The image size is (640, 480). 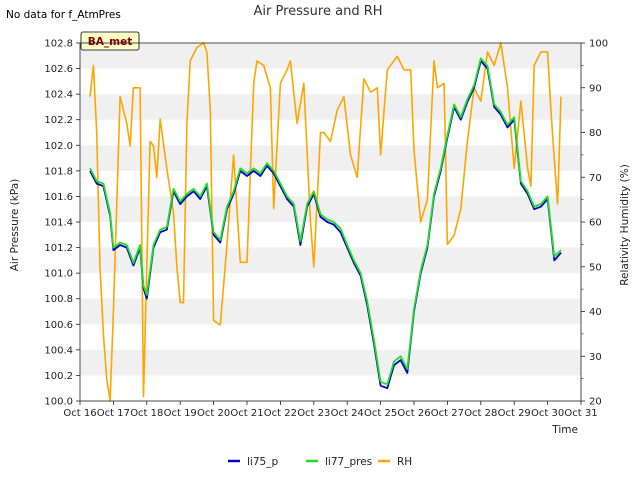 I want to click on x-tick-label: Oct 30, so click(x=547, y=413).